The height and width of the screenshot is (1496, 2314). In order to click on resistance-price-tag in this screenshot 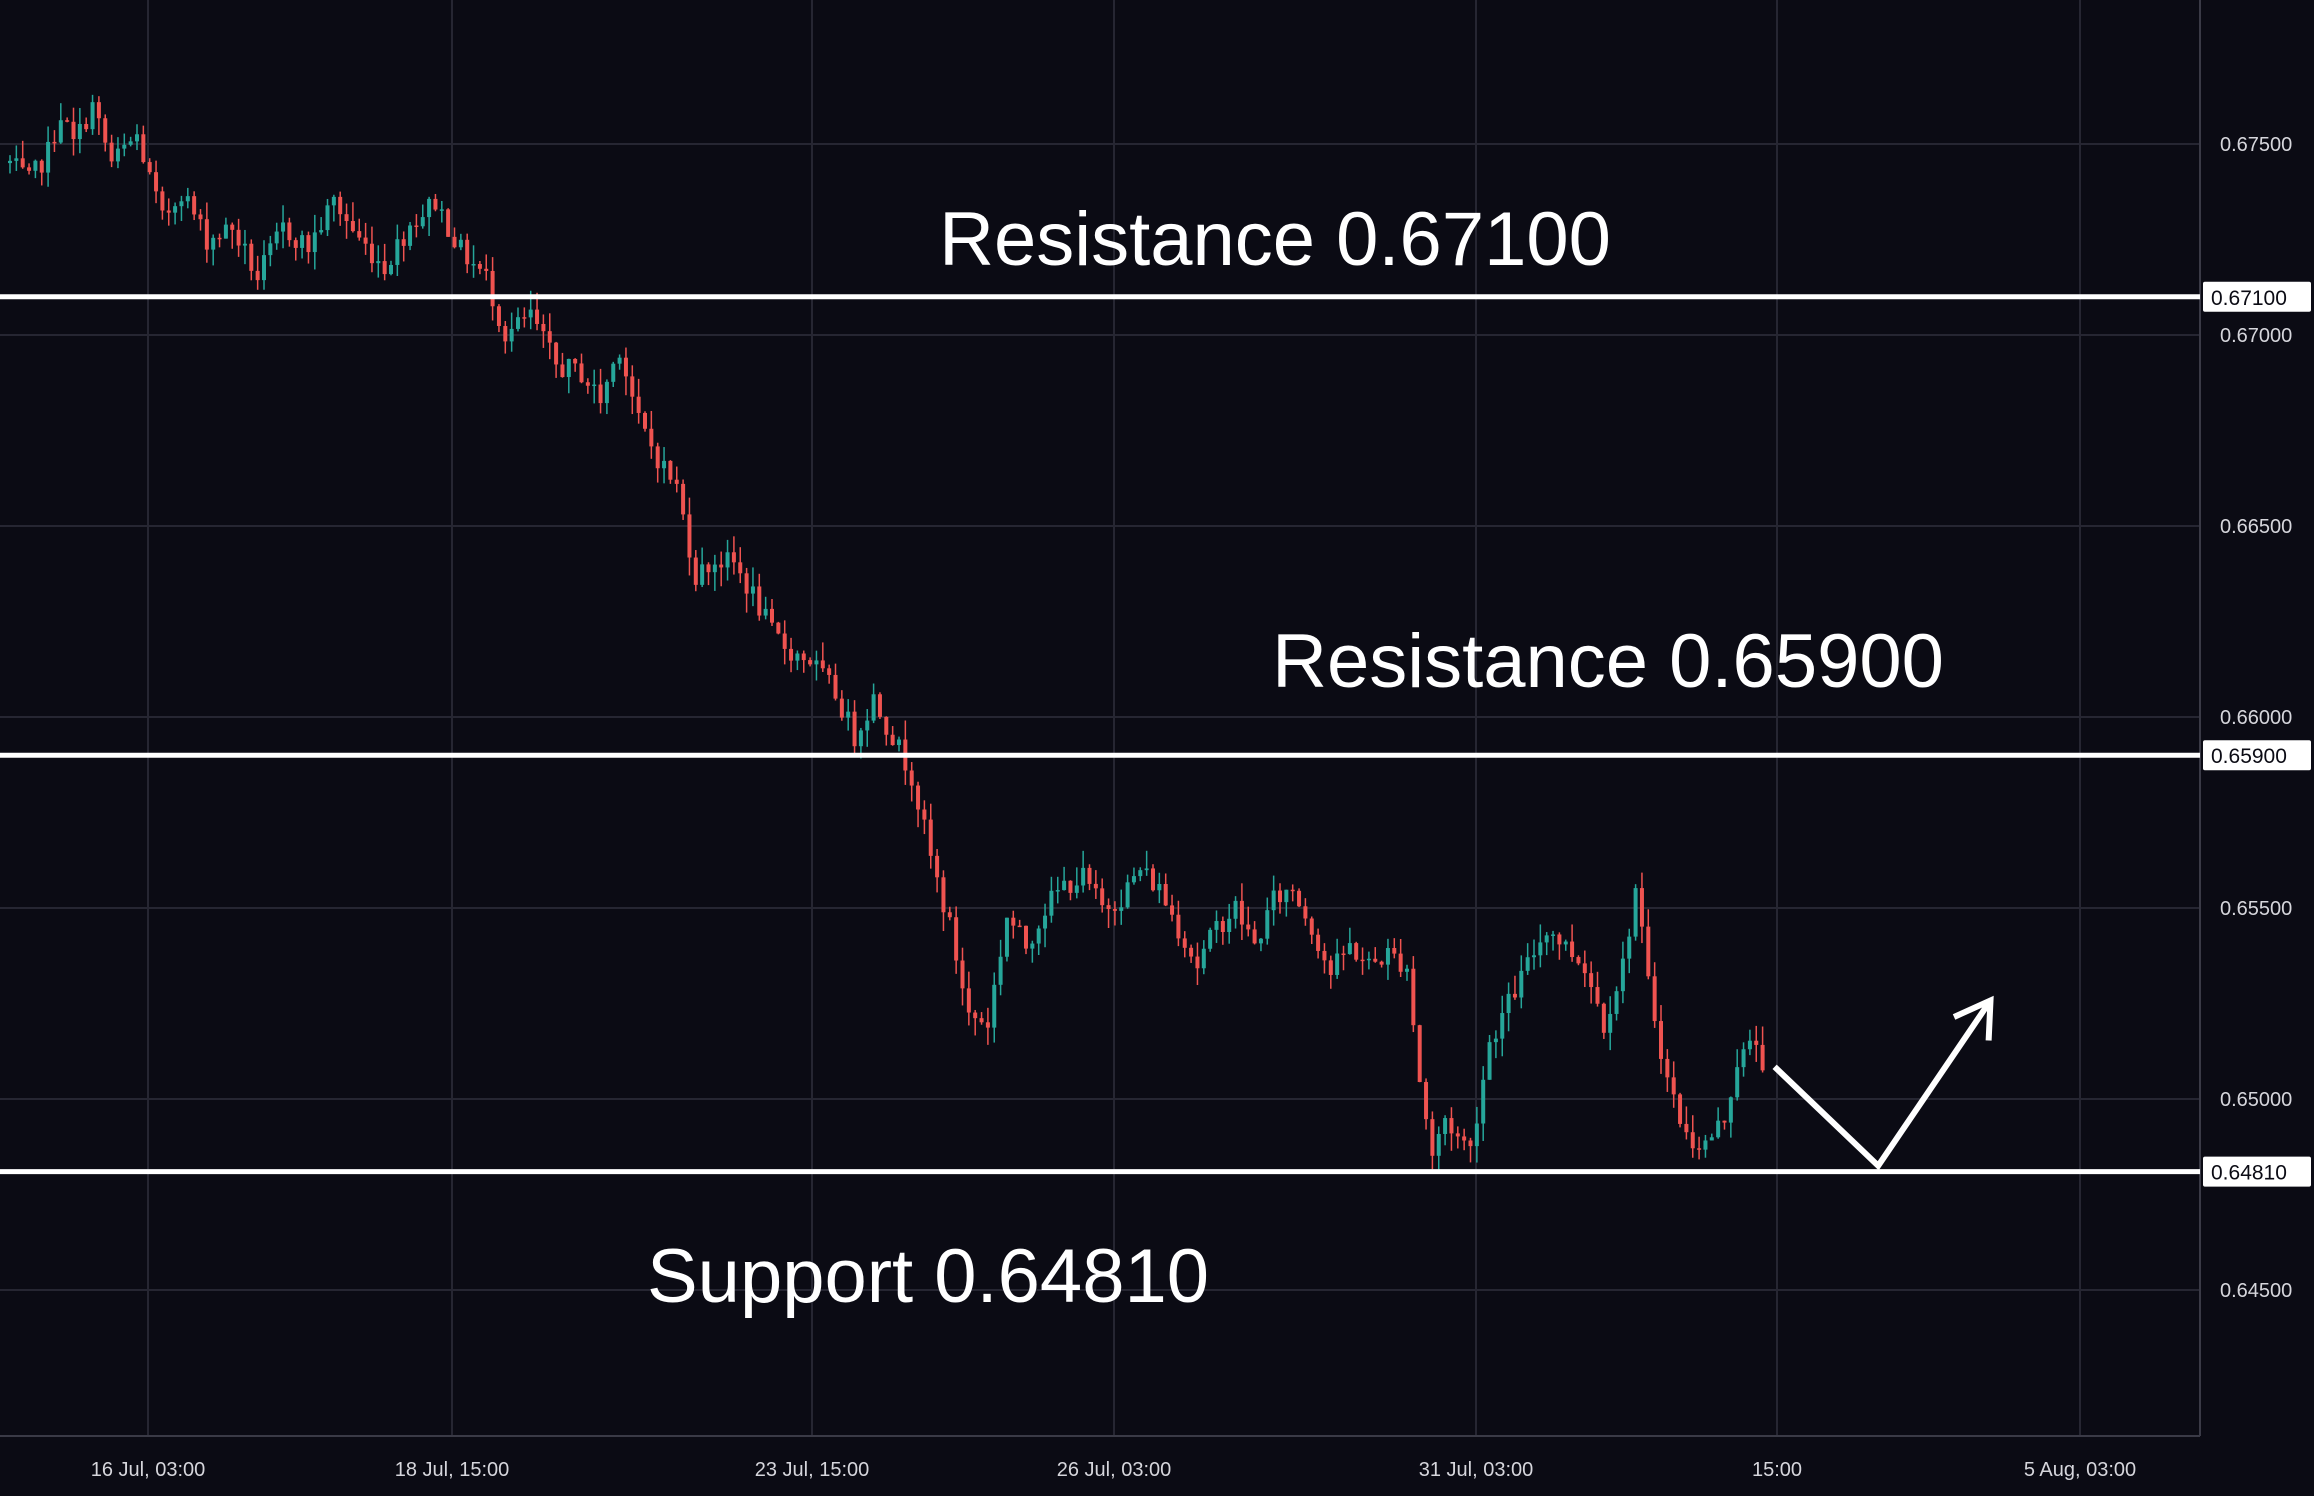, I will do `click(2257, 296)`.